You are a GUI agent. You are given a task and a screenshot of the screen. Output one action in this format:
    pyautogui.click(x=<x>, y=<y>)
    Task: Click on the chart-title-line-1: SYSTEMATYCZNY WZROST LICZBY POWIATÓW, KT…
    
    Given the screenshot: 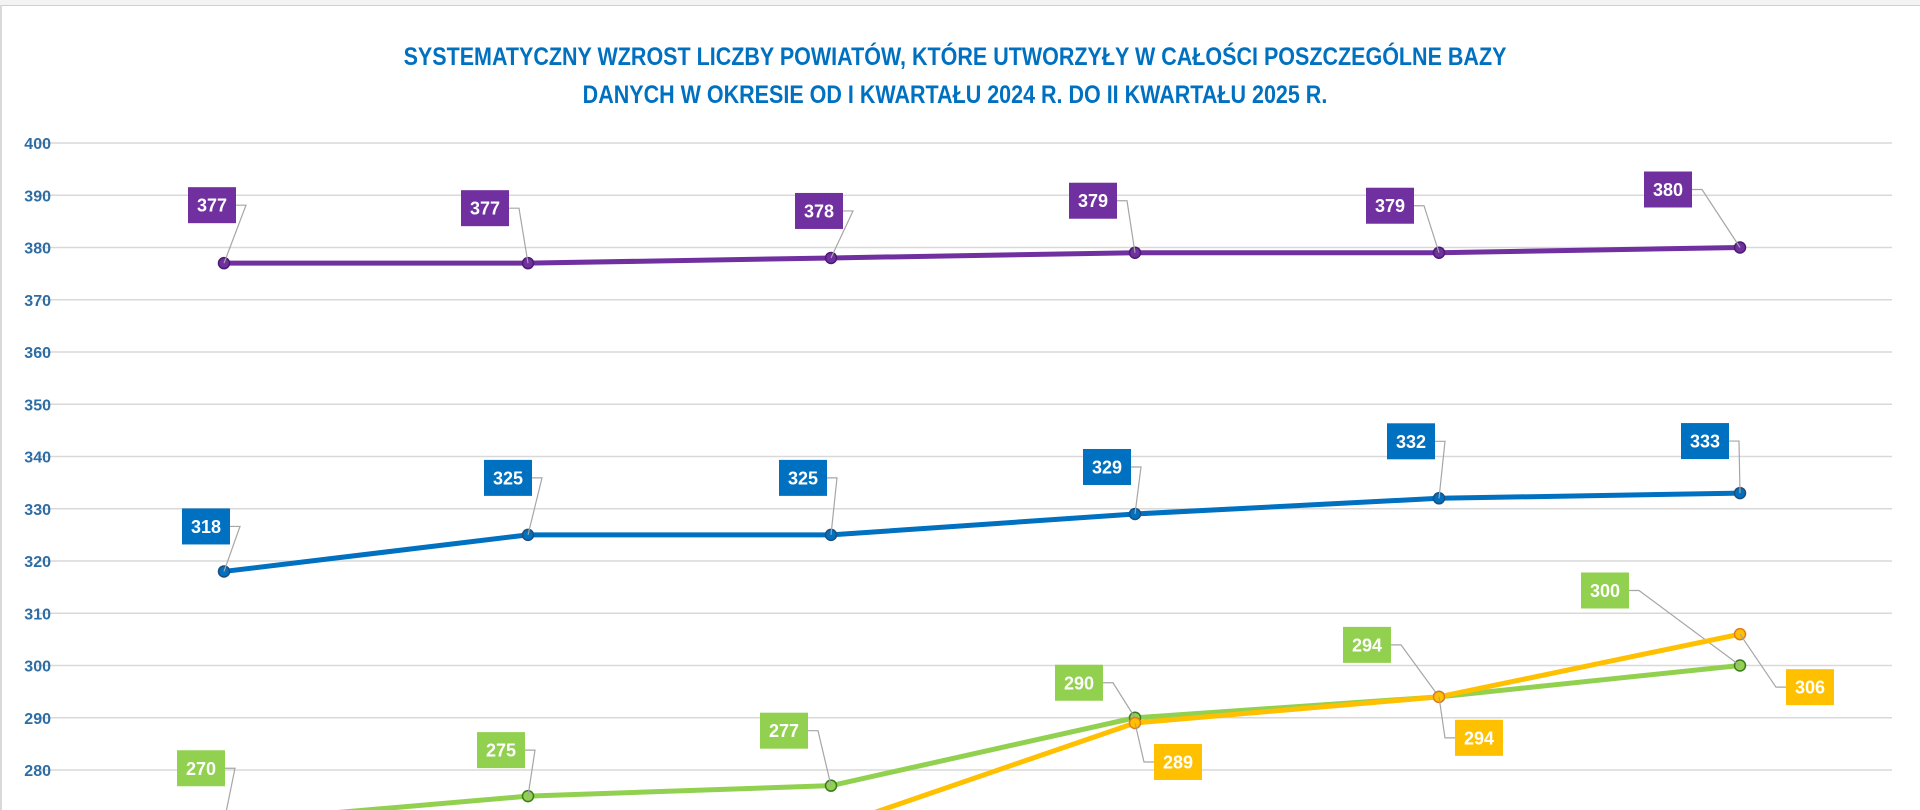 What is the action you would take?
    pyautogui.click(x=955, y=57)
    